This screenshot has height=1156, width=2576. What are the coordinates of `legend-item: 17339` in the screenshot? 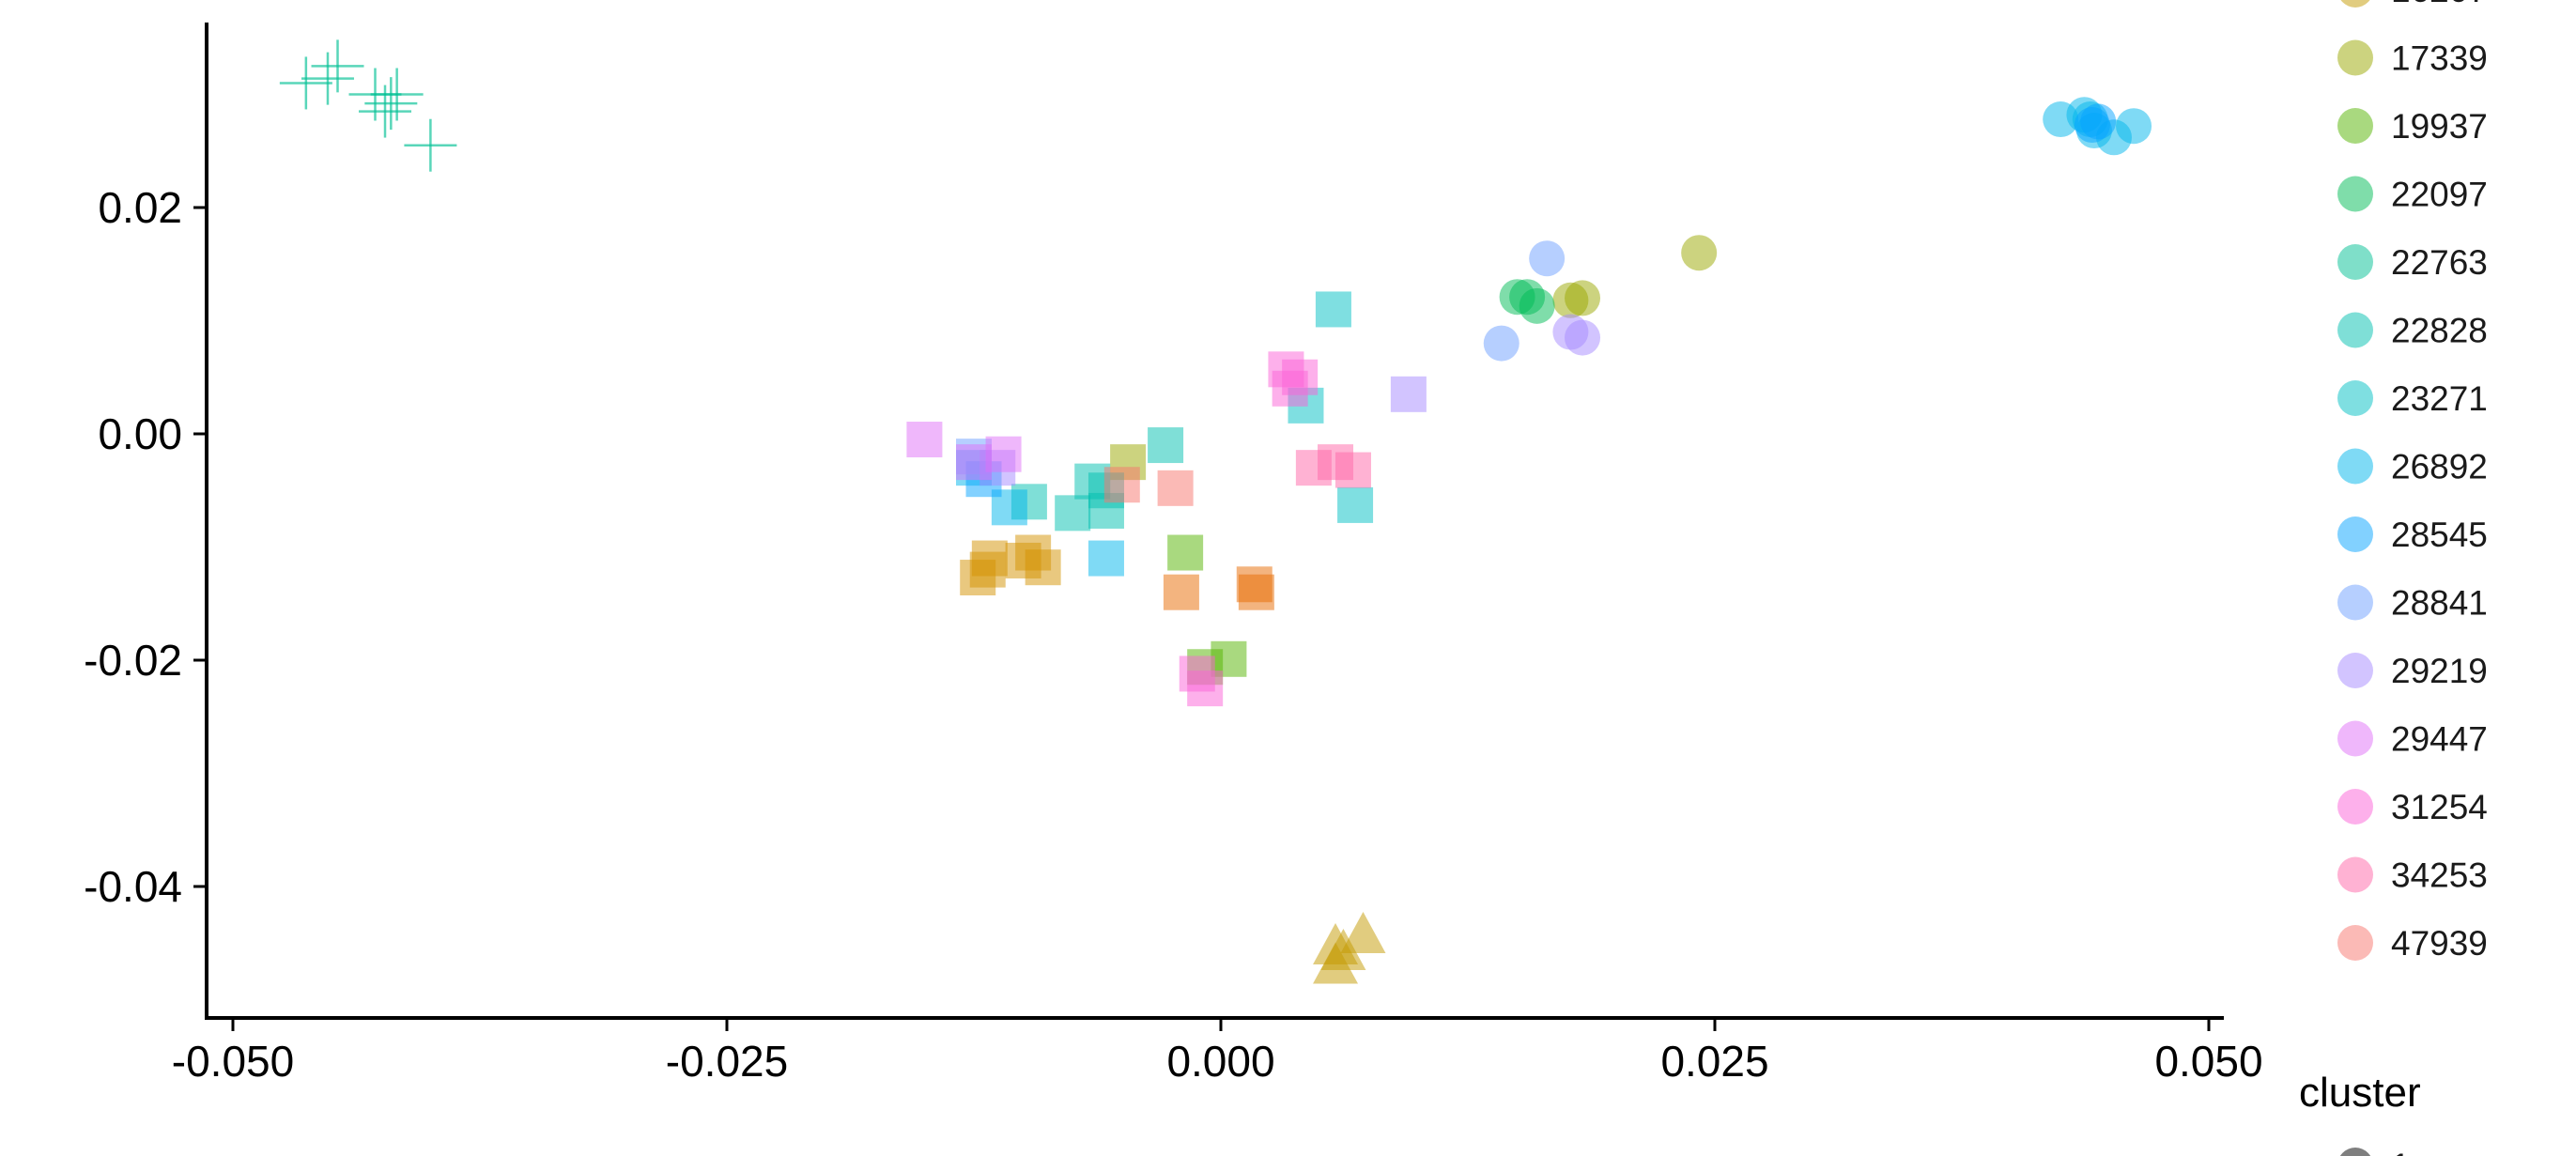 It's located at (2412, 58).